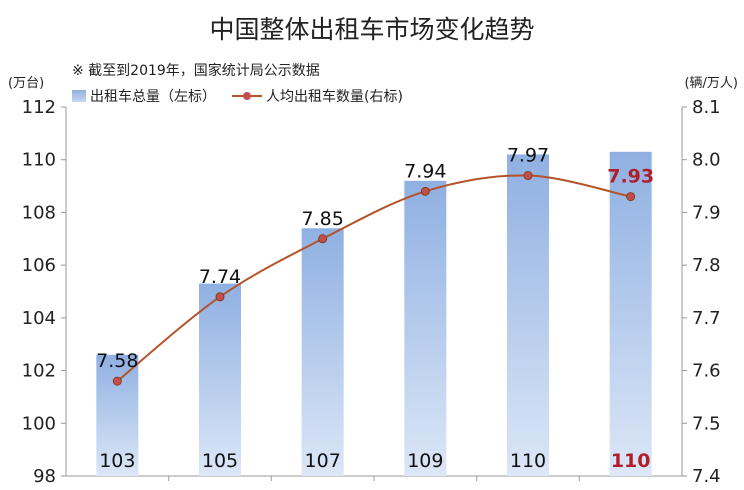 The height and width of the screenshot is (490, 744). Describe the element at coordinates (372, 29) in the screenshot. I see `chart-title: 中国整体出租车市场变化趋势` at that location.